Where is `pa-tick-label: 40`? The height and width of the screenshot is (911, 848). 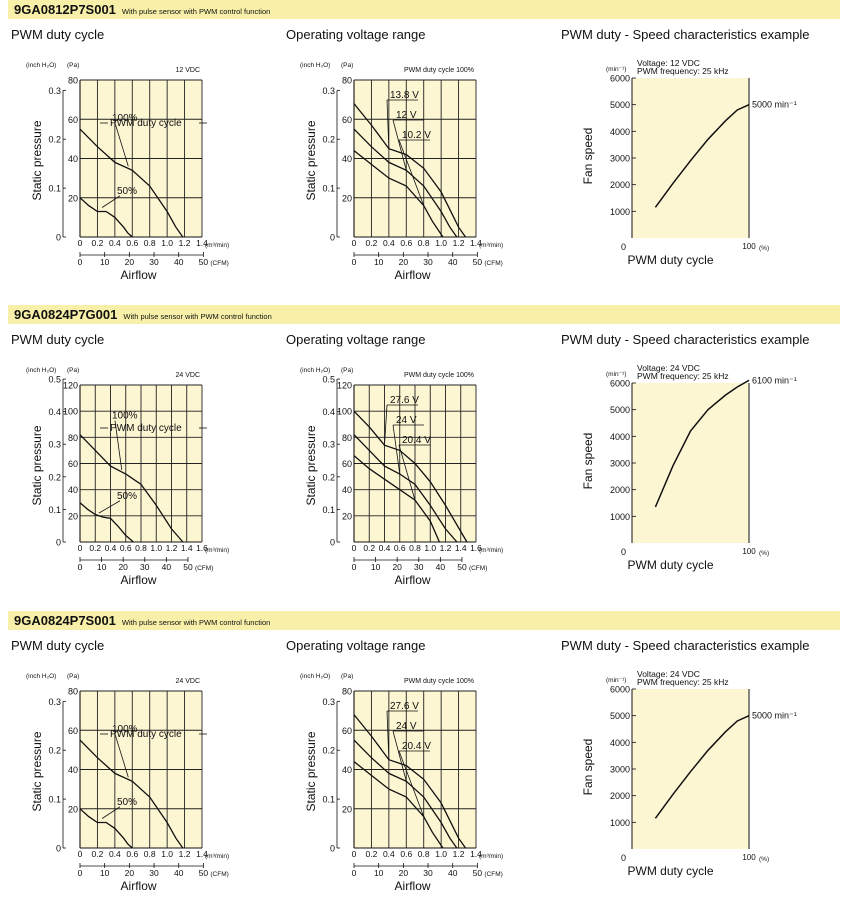 pa-tick-label: 40 is located at coordinates (73, 490).